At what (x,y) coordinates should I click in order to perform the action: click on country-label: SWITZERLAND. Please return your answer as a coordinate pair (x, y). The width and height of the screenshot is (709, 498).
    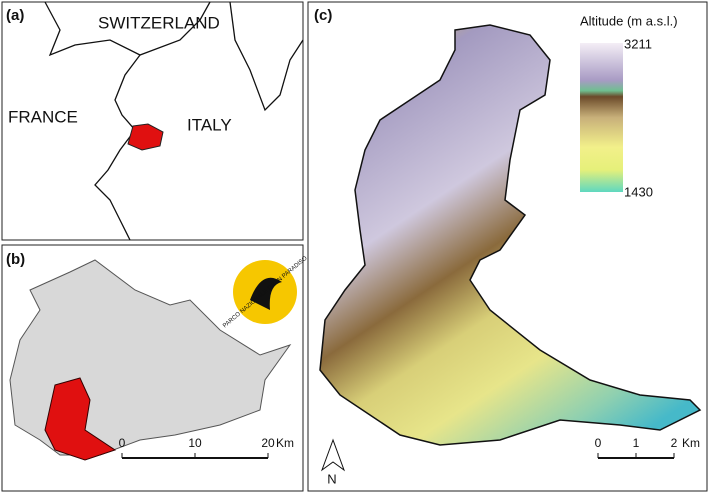
    Looking at the image, I should click on (159, 22).